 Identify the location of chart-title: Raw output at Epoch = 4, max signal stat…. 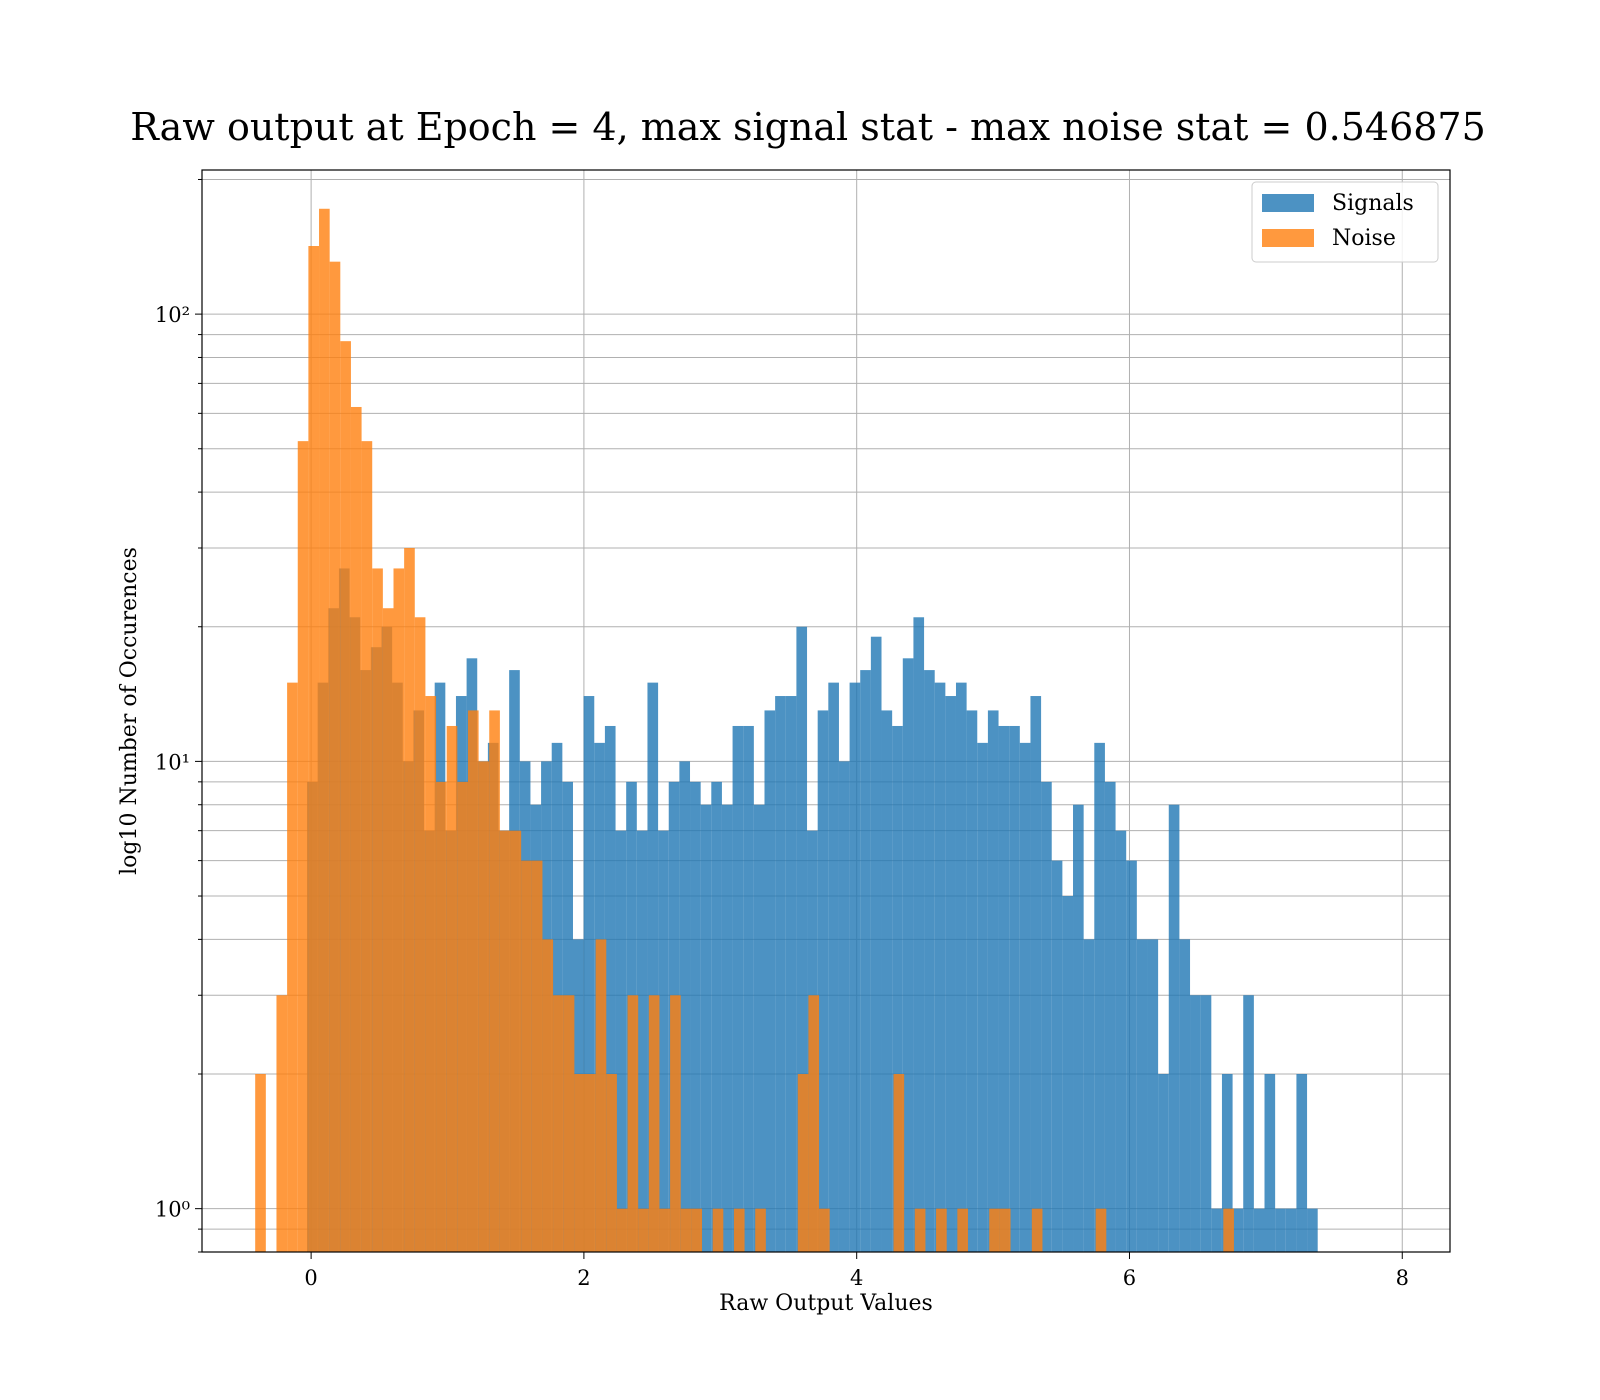
(808, 127).